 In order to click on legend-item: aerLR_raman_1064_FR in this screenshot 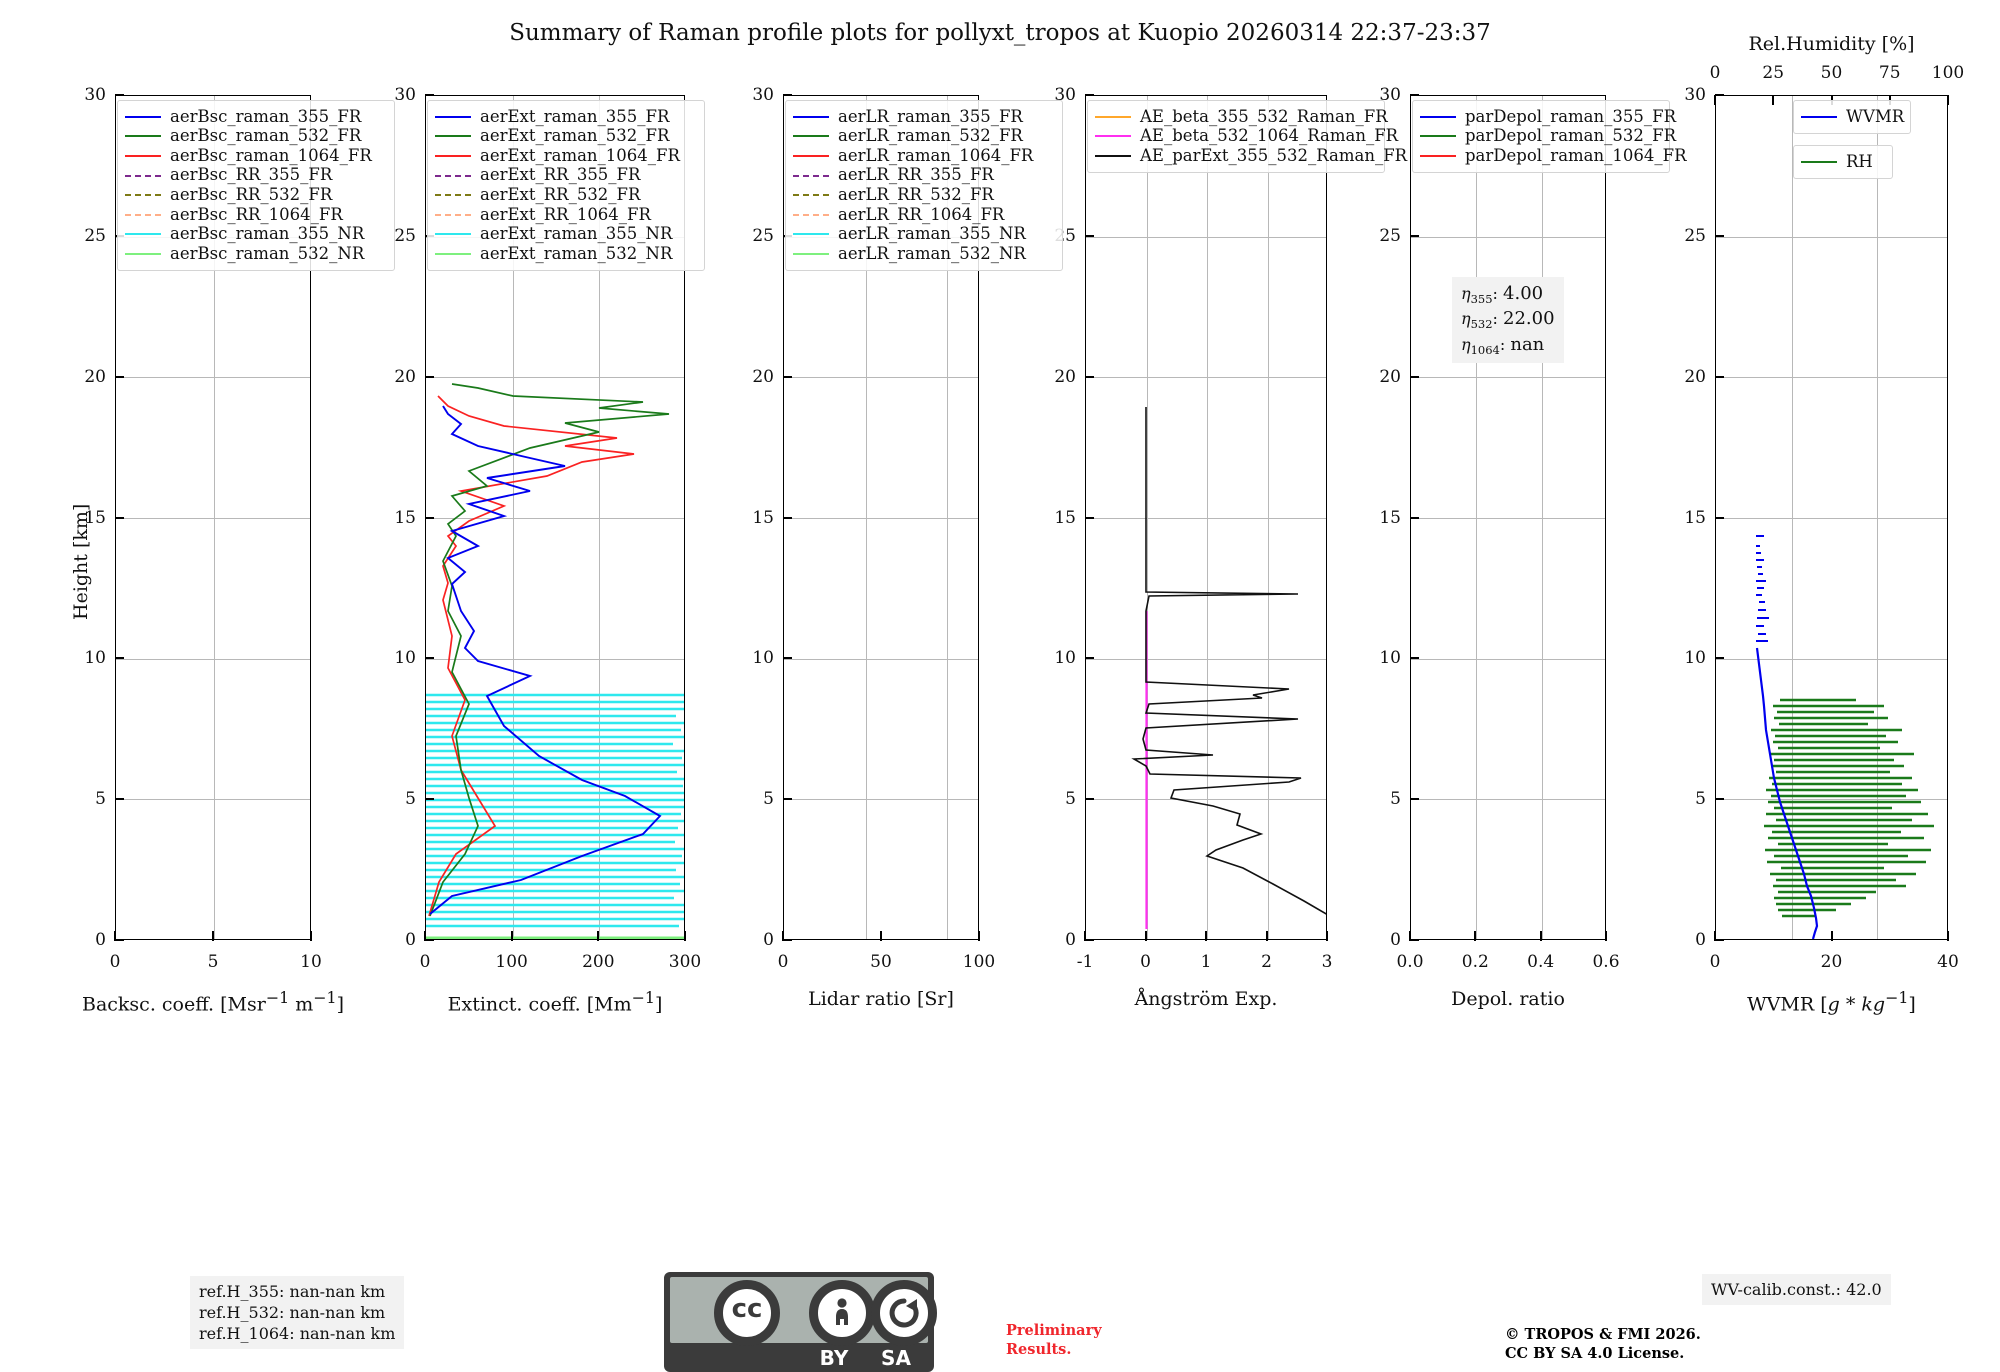, I will do `click(923, 156)`.